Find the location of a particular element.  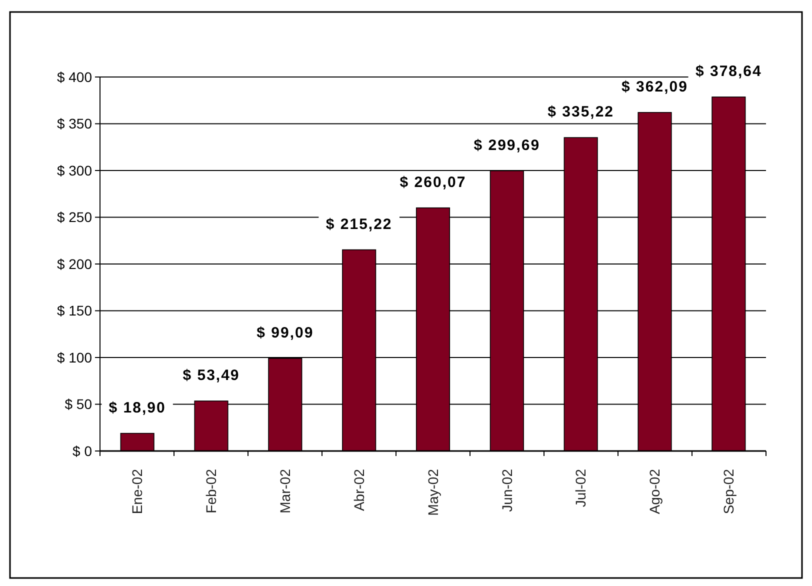

data-label: $ 53,49 is located at coordinates (211, 375).